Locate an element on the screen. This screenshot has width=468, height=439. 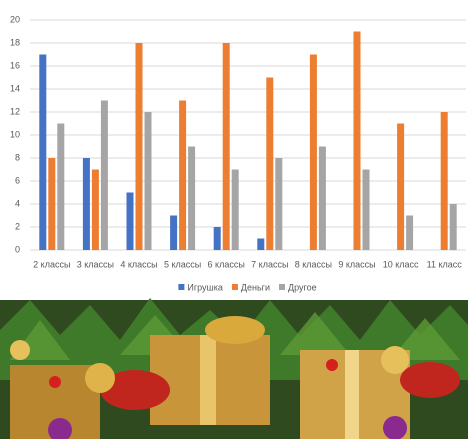
x-tick-label: 3 классы is located at coordinates (95, 264).